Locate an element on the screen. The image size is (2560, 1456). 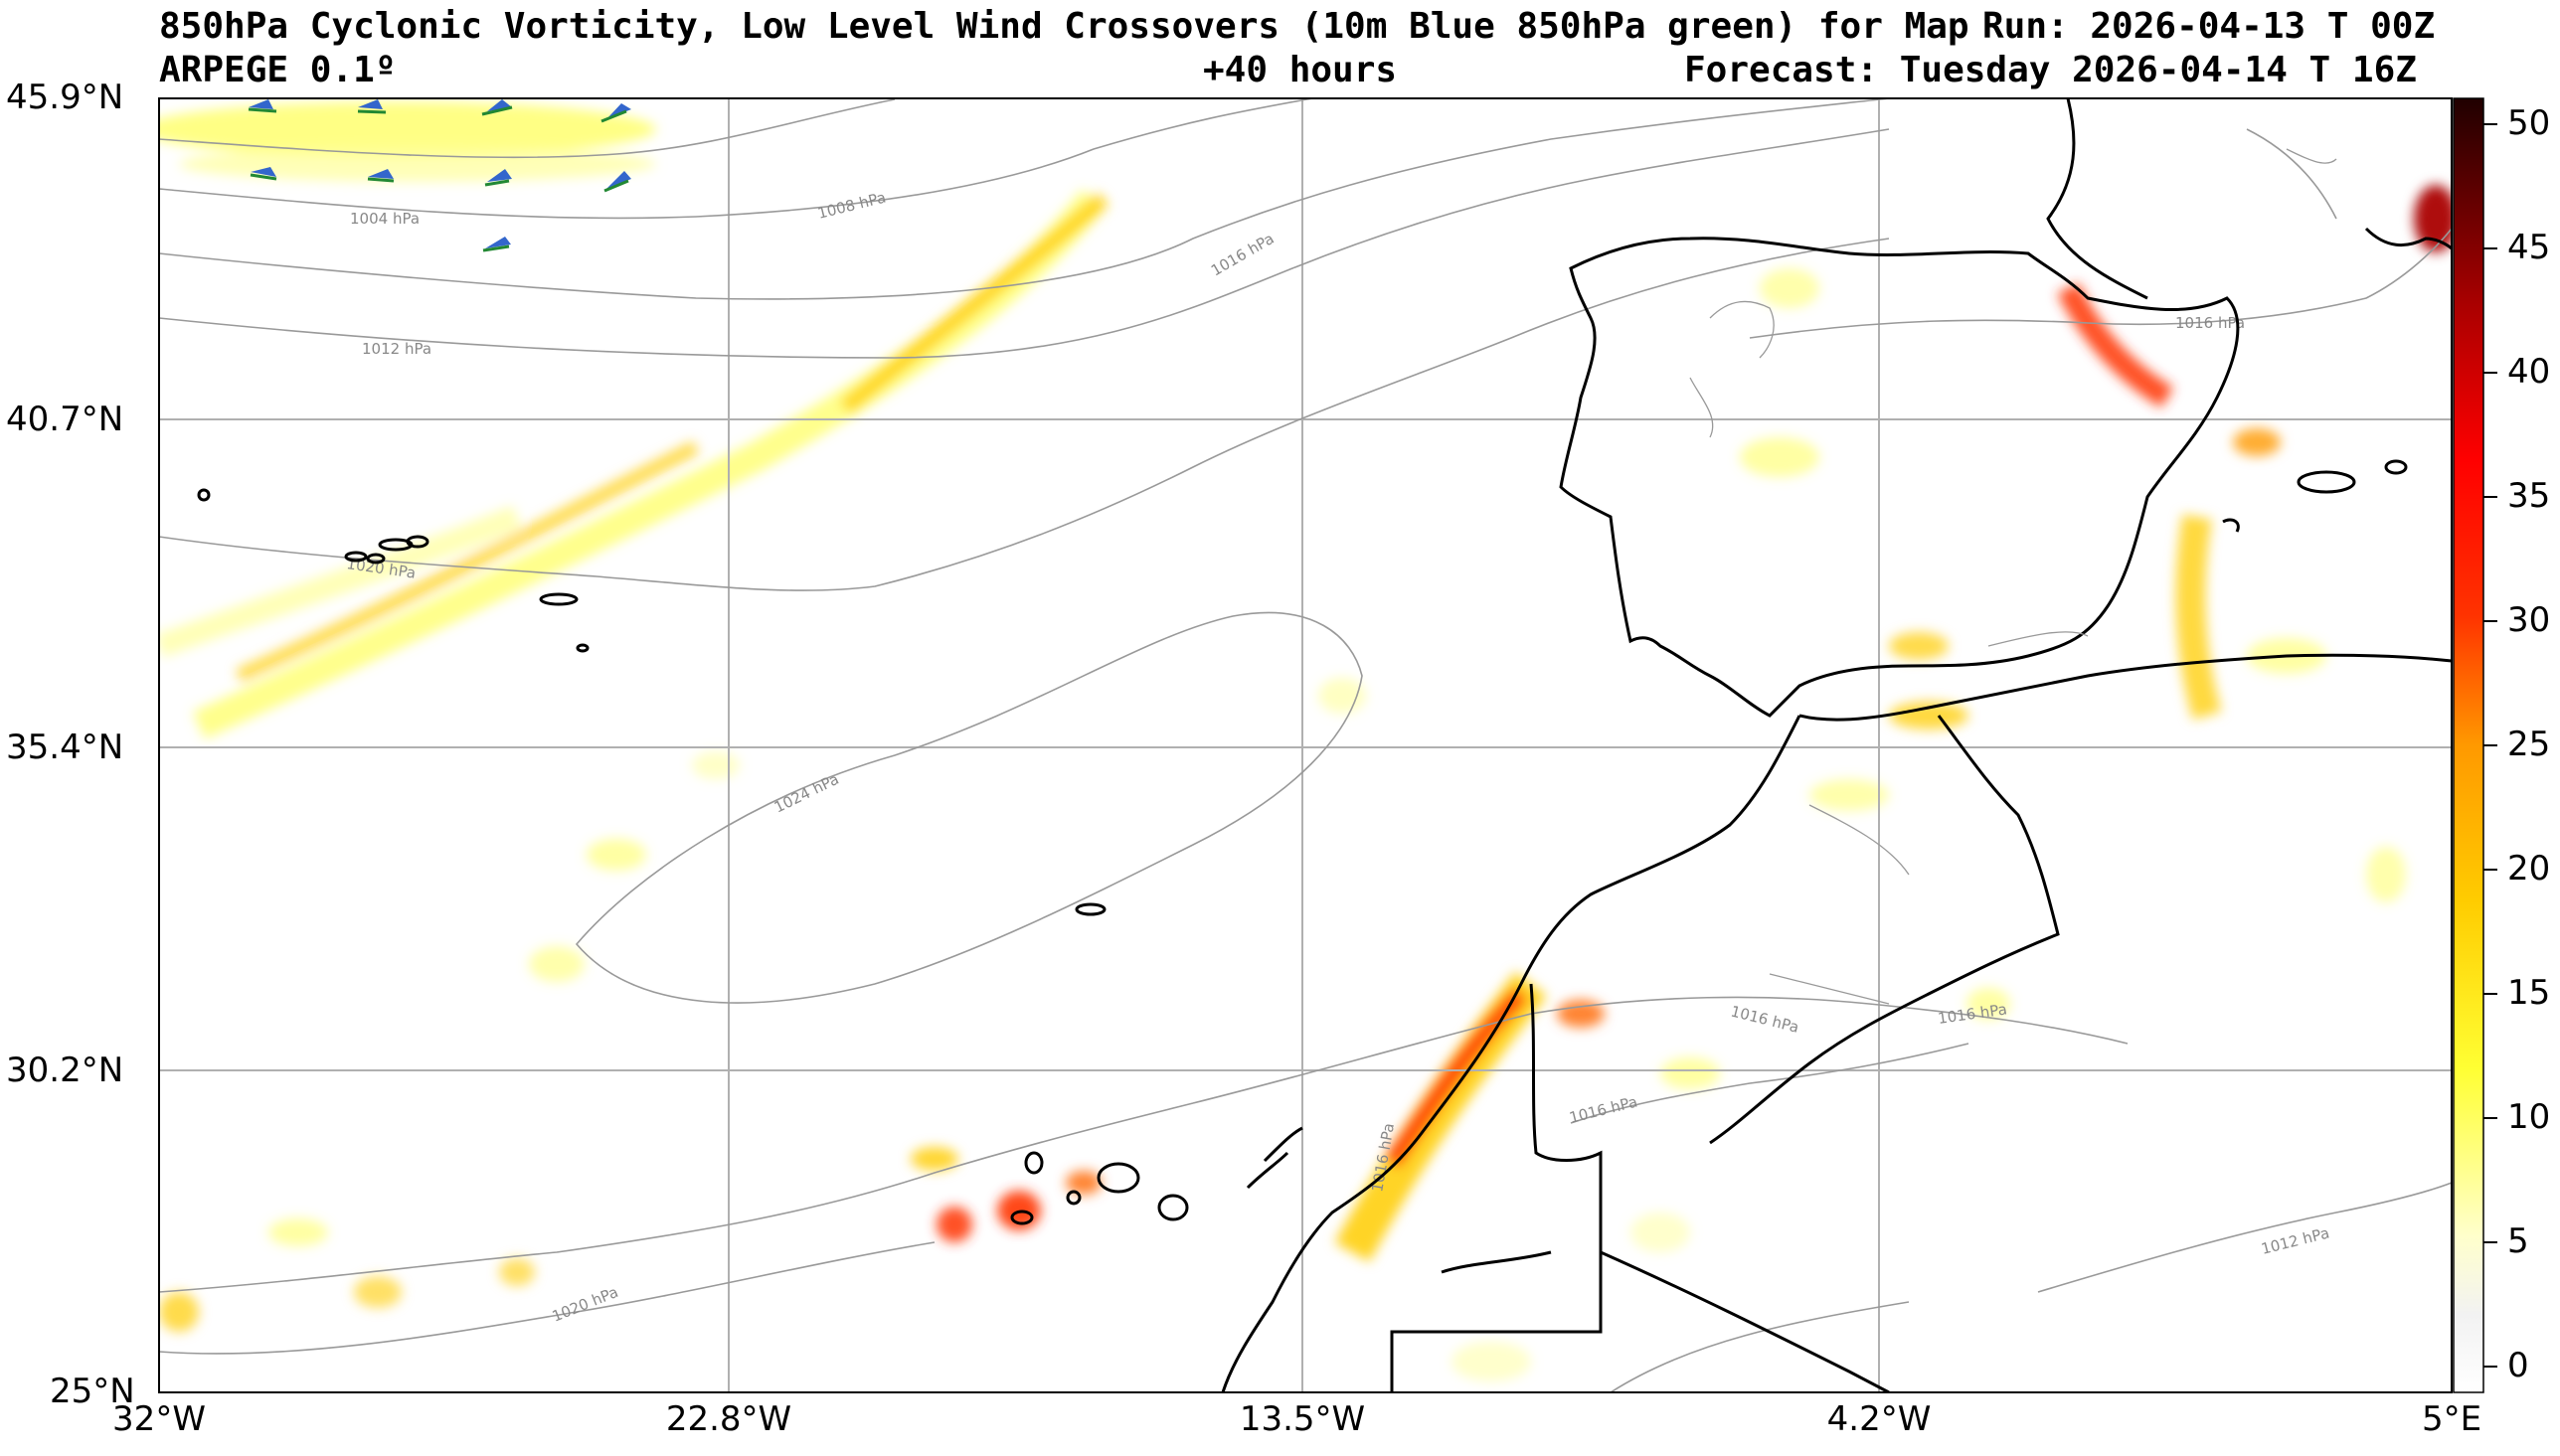
forecast-hours: +40 hours is located at coordinates (1300, 70).